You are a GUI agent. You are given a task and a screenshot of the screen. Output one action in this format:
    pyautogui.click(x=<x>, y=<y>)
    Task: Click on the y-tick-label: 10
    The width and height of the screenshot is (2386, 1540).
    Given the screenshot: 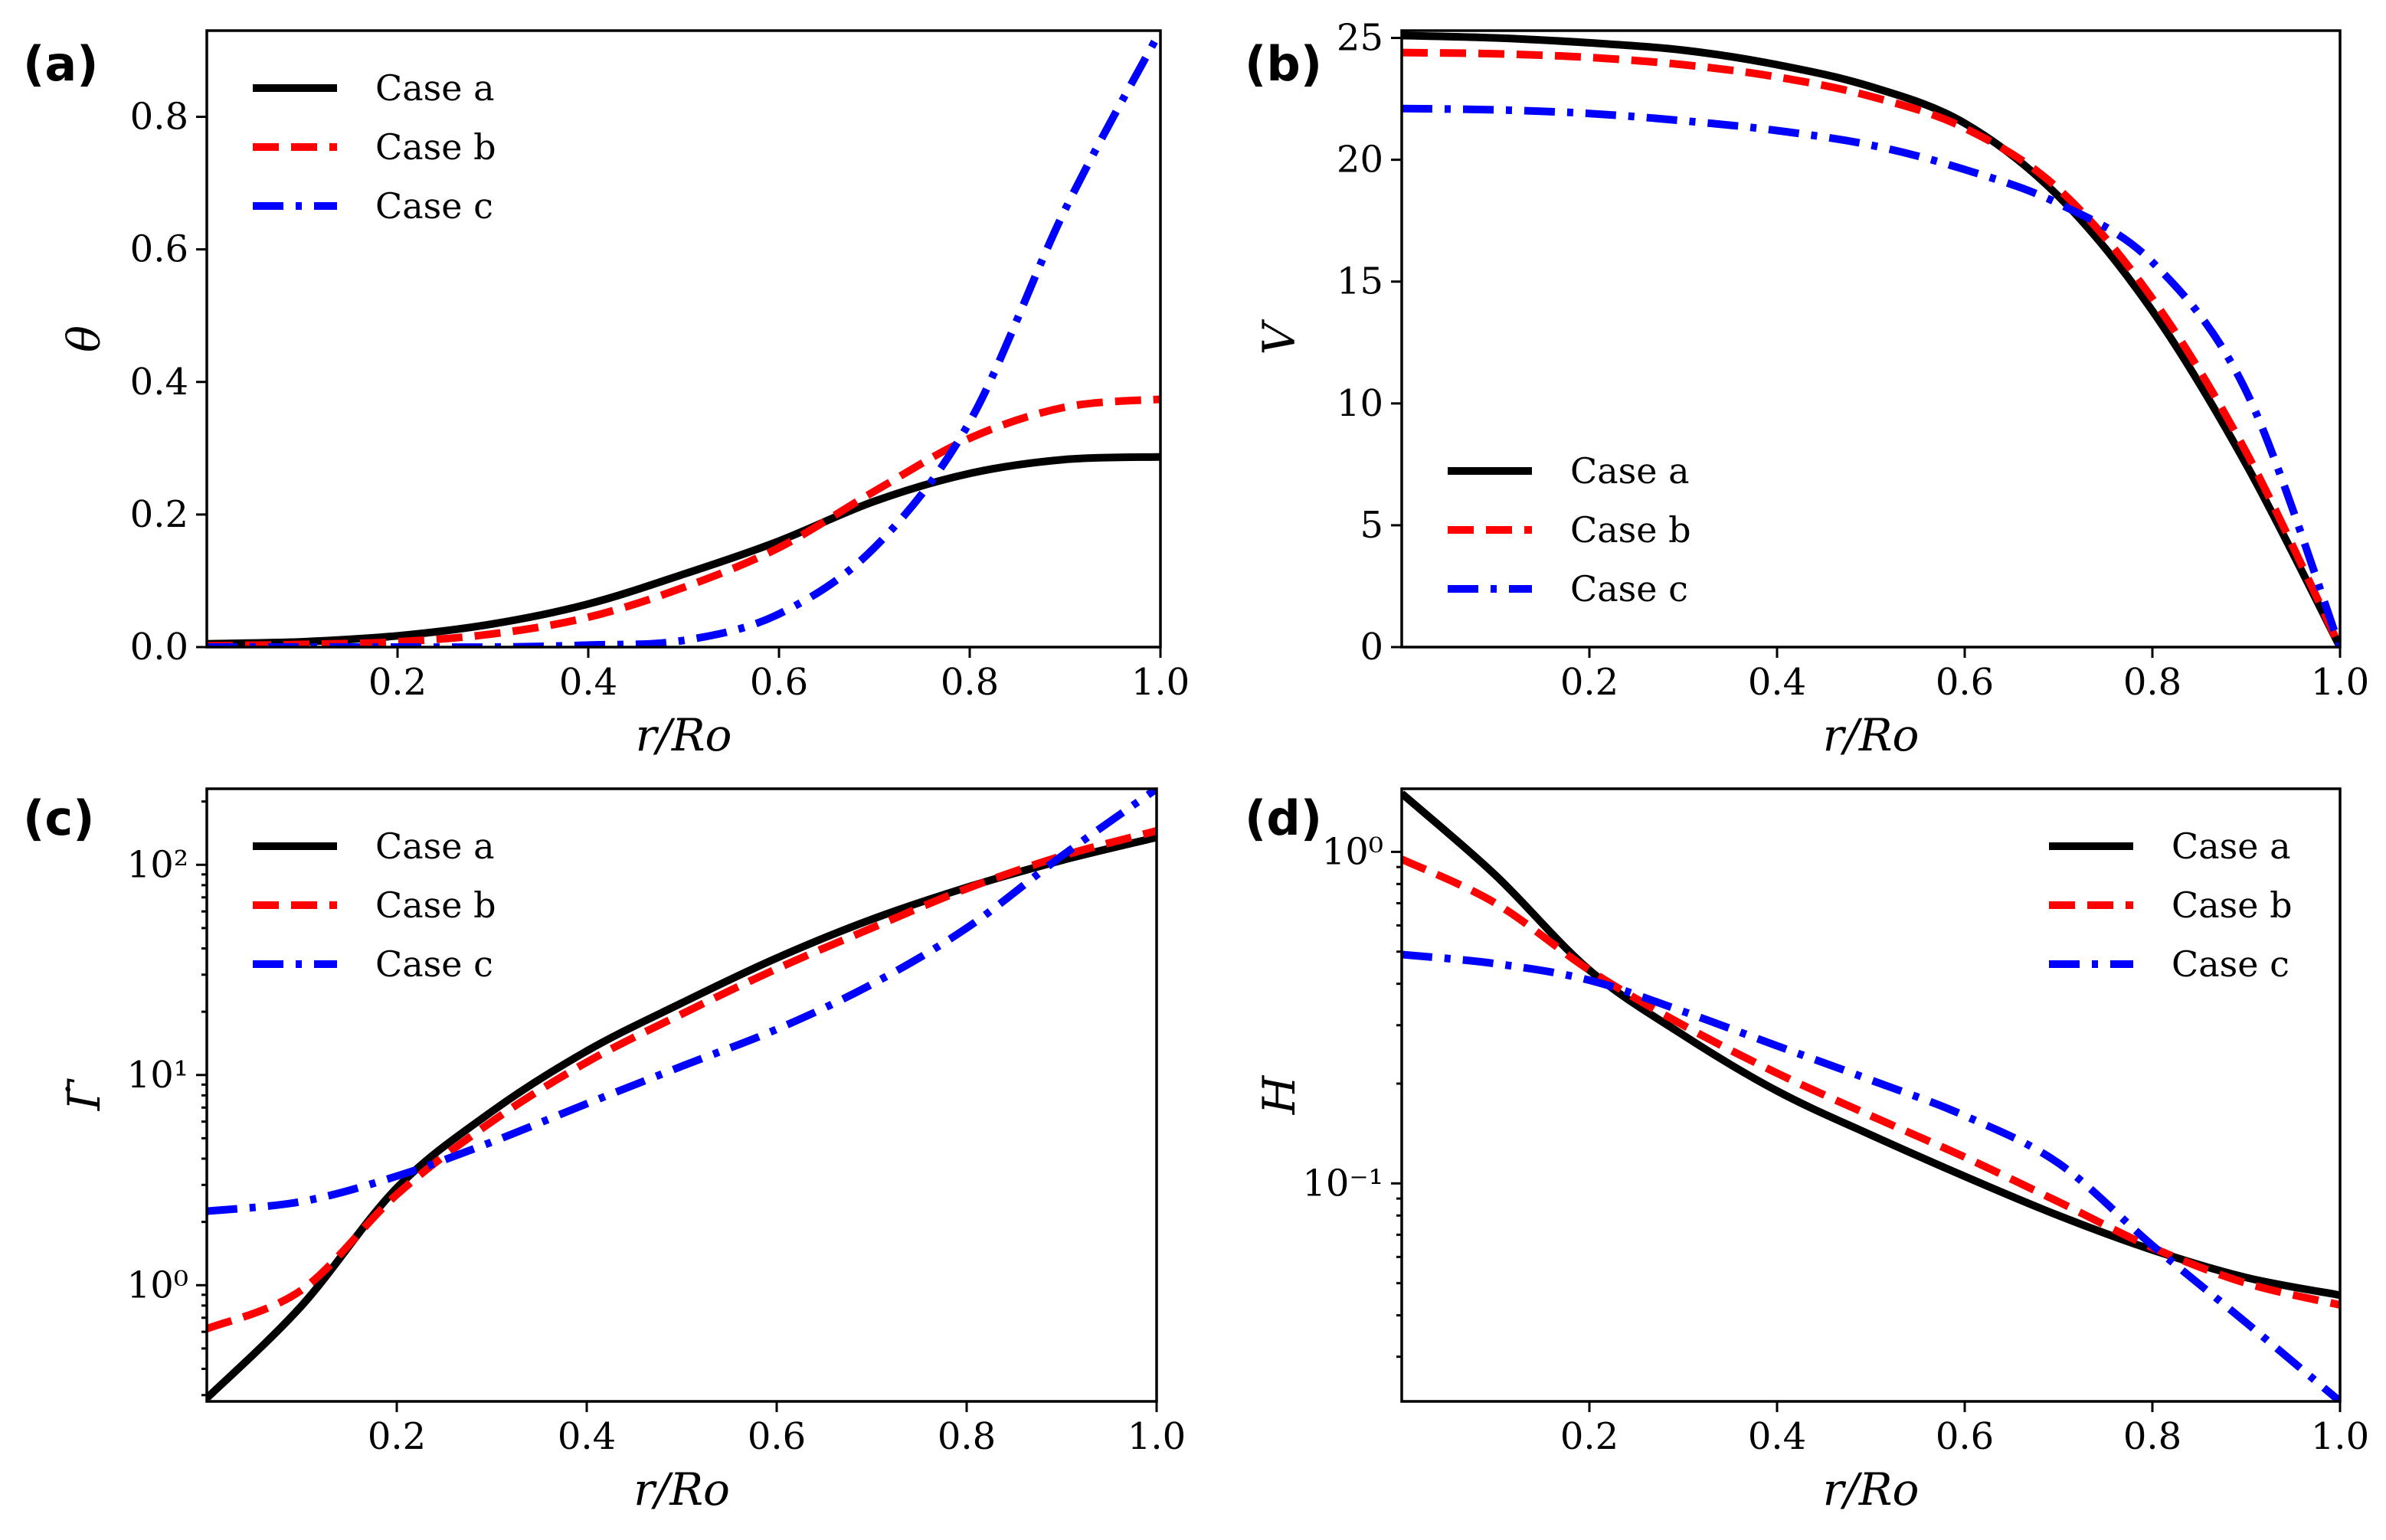 What is the action you would take?
    pyautogui.click(x=1360, y=403)
    